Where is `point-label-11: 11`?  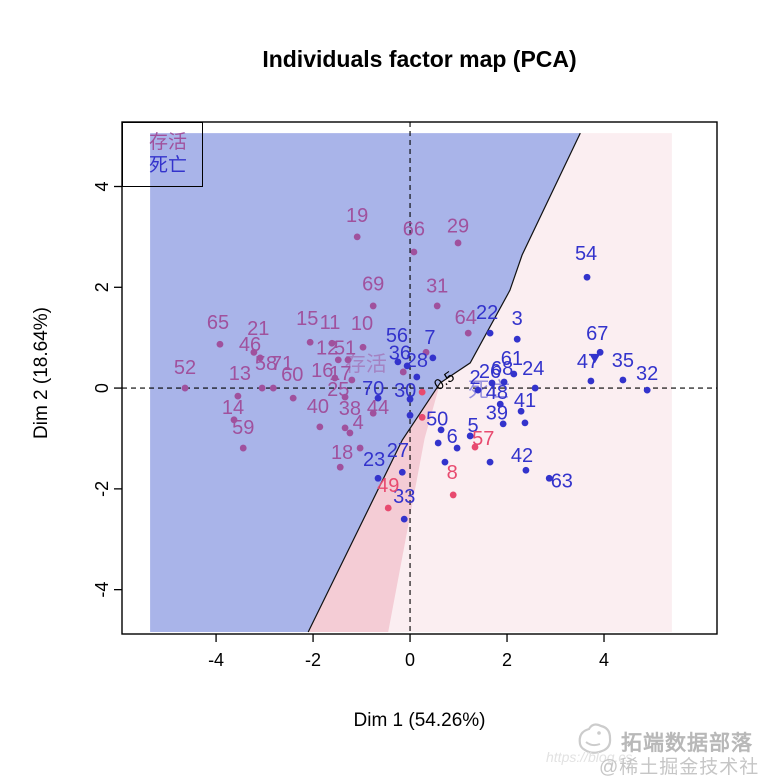 point-label-11: 11 is located at coordinates (330, 323).